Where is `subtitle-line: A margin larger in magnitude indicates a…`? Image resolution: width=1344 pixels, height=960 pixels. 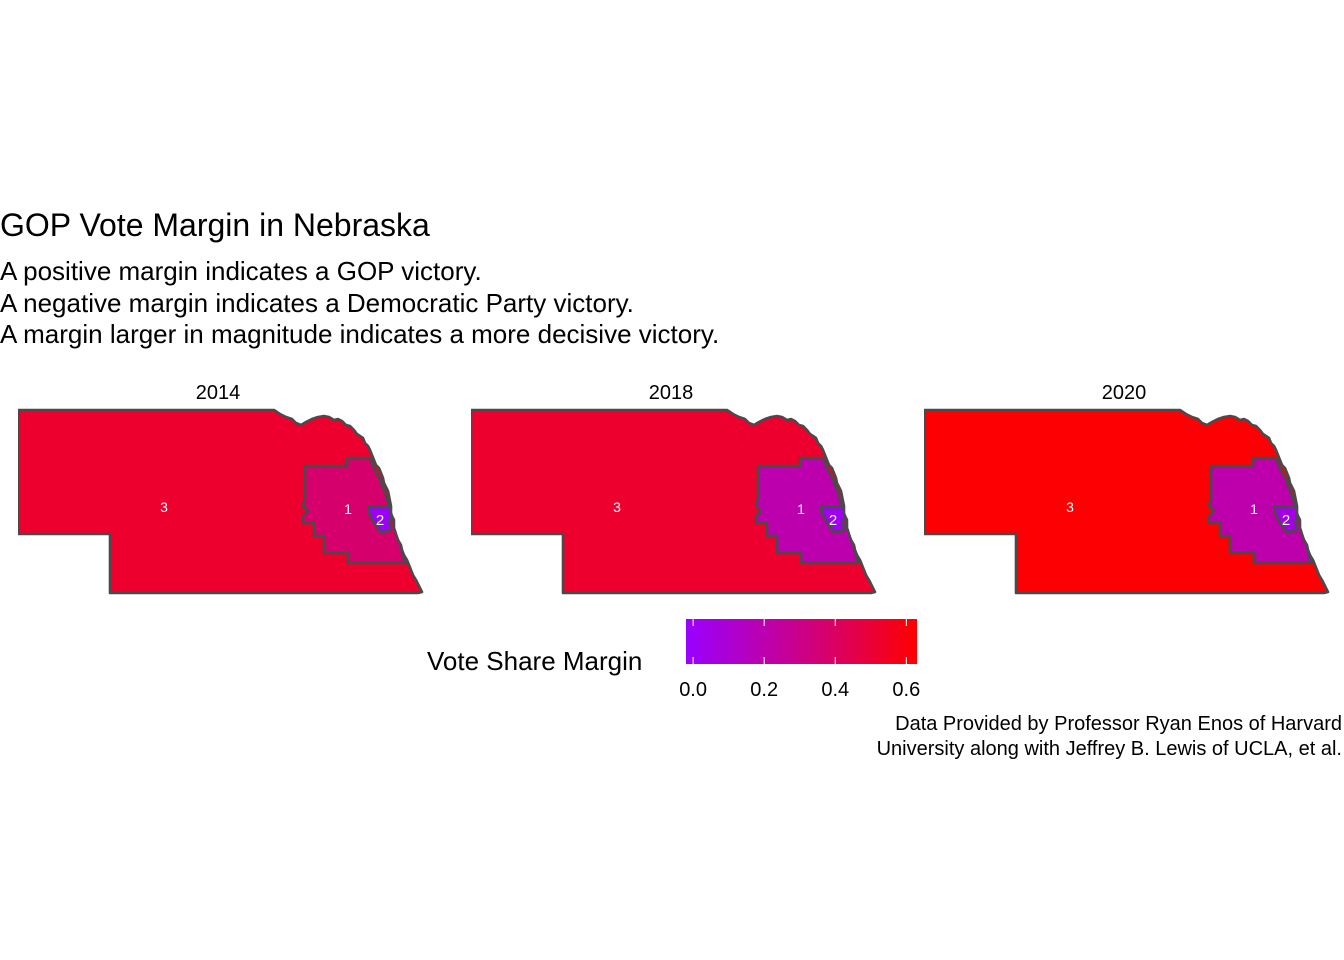 subtitle-line: A margin larger in magnitude indicates a… is located at coordinates (360, 334).